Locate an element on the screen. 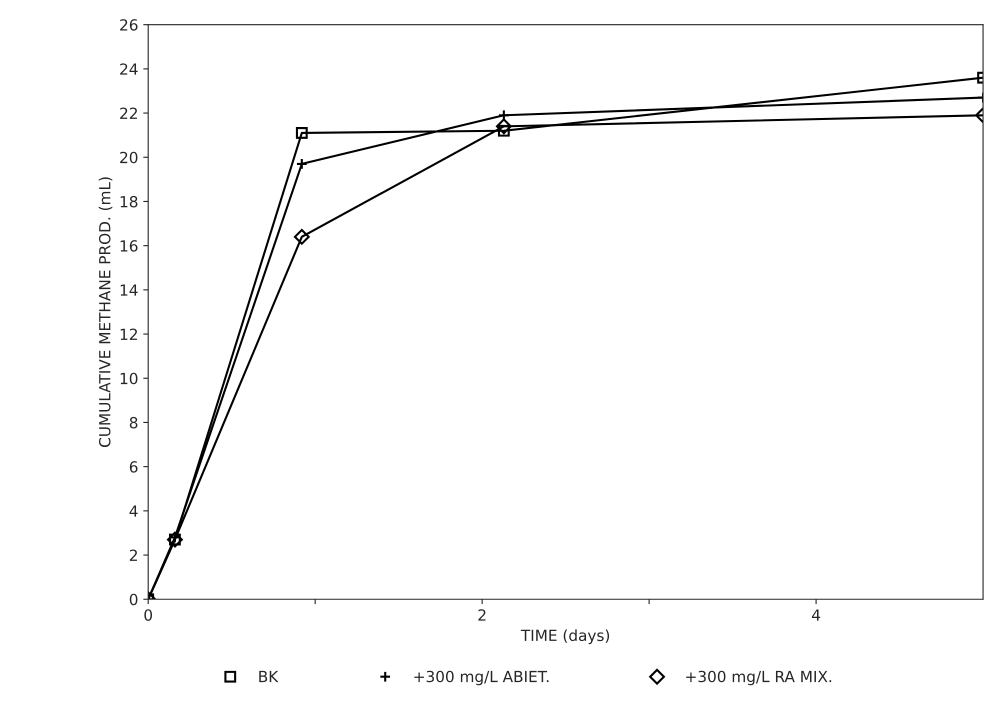  y-tick-label: 26 is located at coordinates (129, 25).